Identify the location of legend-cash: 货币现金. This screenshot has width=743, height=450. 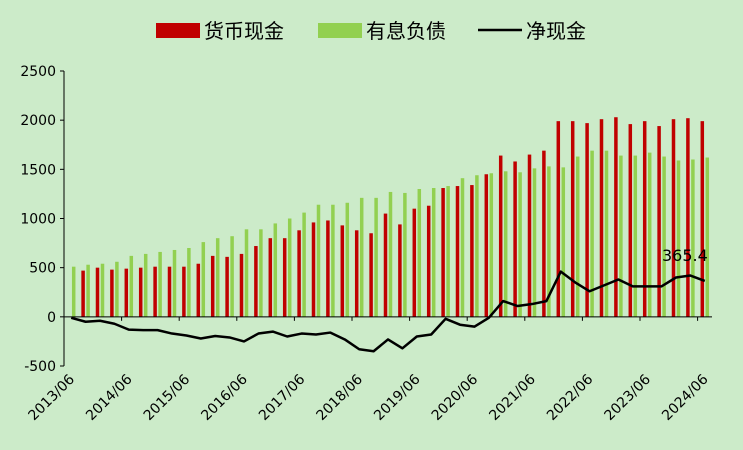
(220, 31).